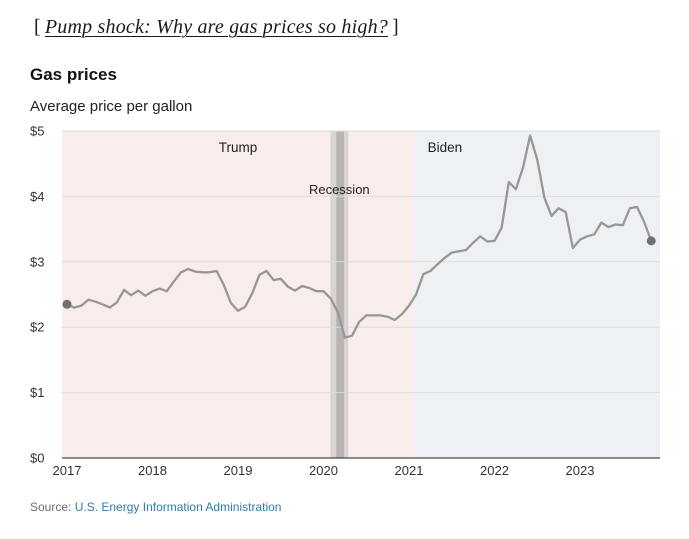  Describe the element at coordinates (651, 241) in the screenshot. I see `endpoint-dot-end` at that location.